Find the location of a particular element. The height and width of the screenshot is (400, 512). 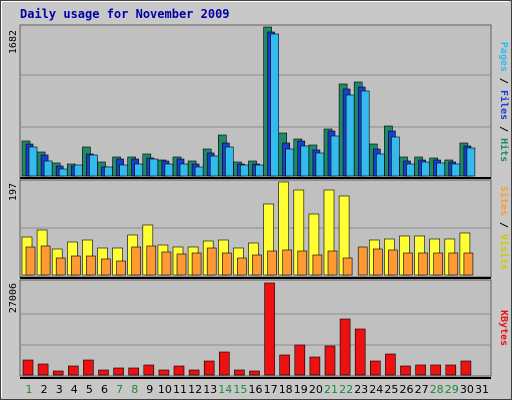

x-tick-label-day-26: 26 is located at coordinates (407, 389).